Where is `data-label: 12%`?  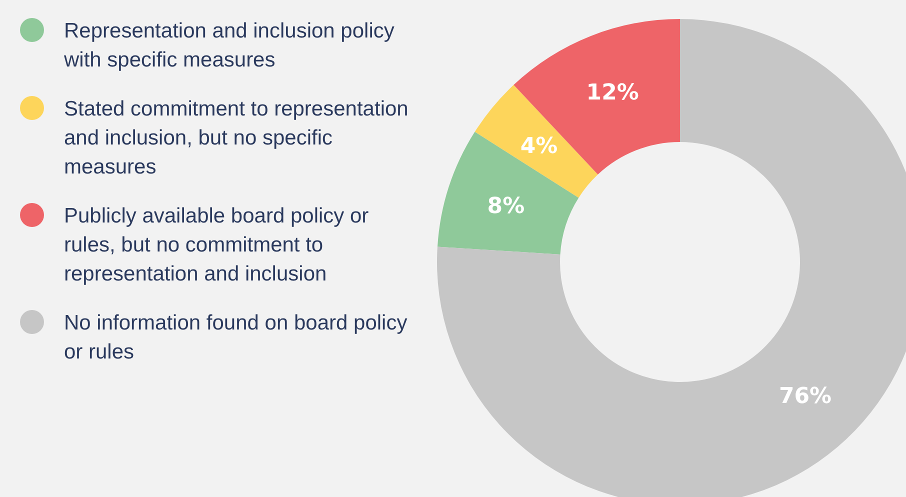 data-label: 12% is located at coordinates (612, 93).